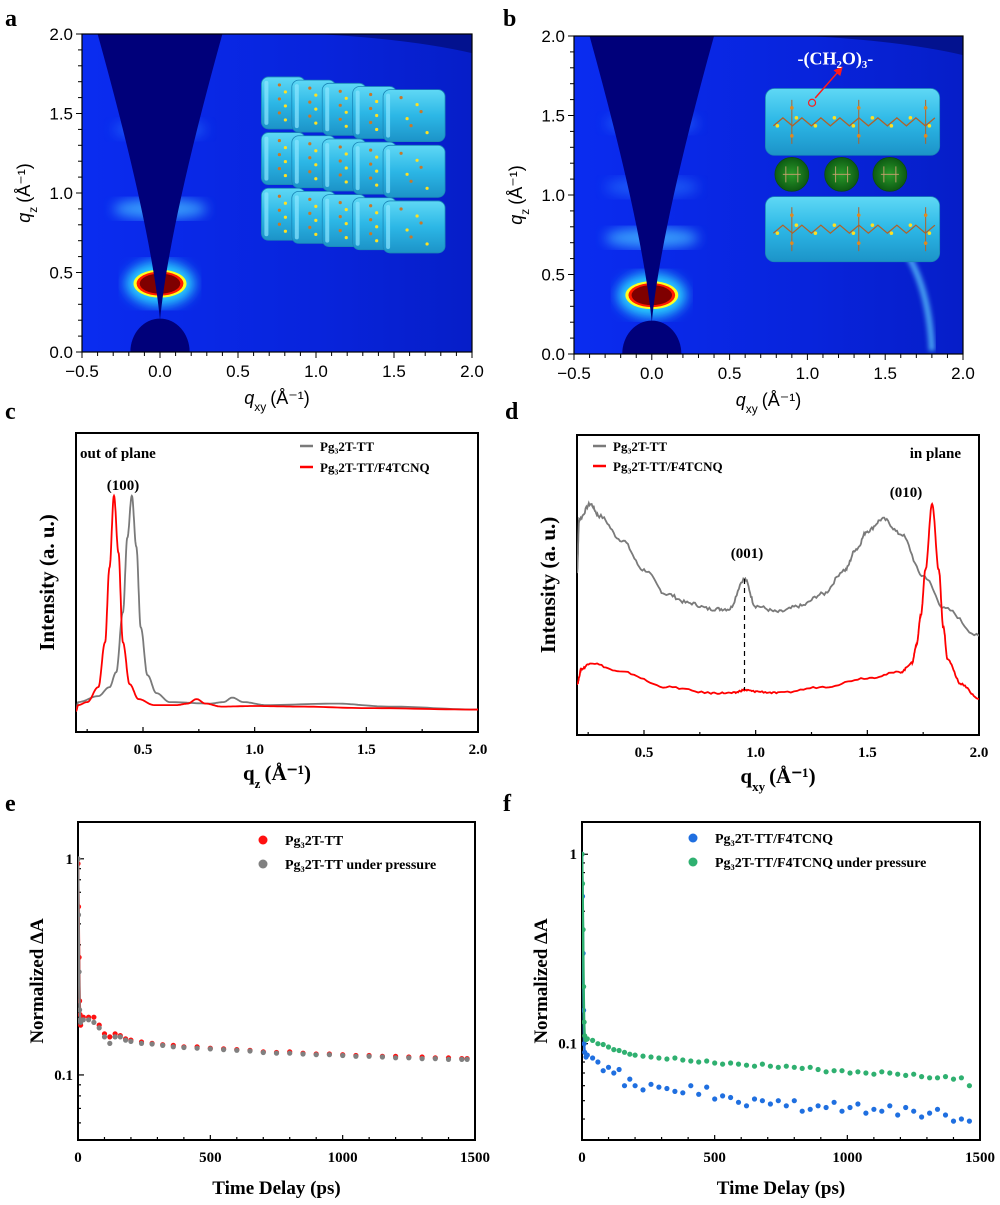 The height and width of the screenshot is (1205, 1000). Describe the element at coordinates (885, 46) in the screenshot. I see `detector-edge` at that location.